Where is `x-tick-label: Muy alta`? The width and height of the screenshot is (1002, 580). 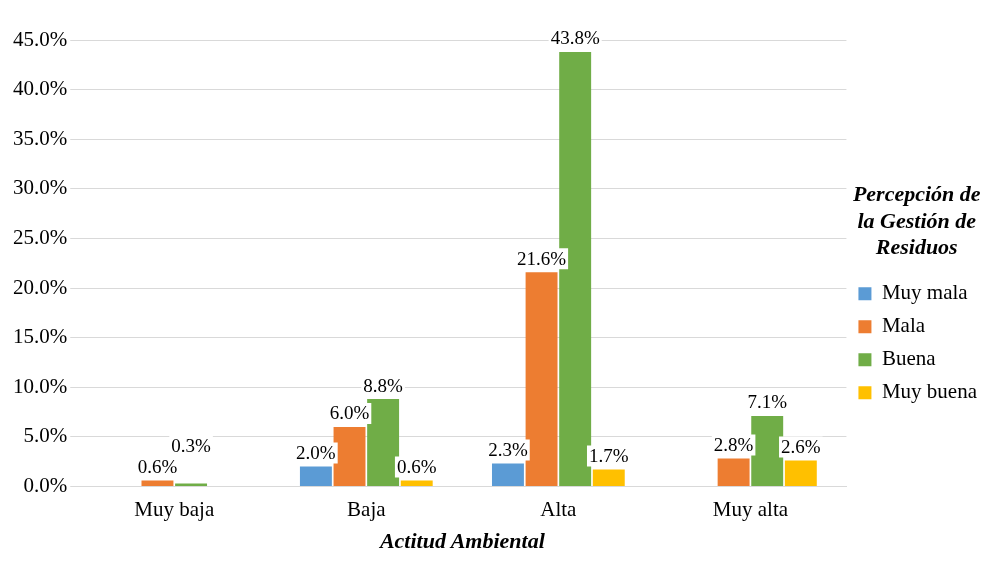
x-tick-label: Muy alta is located at coordinates (750, 508).